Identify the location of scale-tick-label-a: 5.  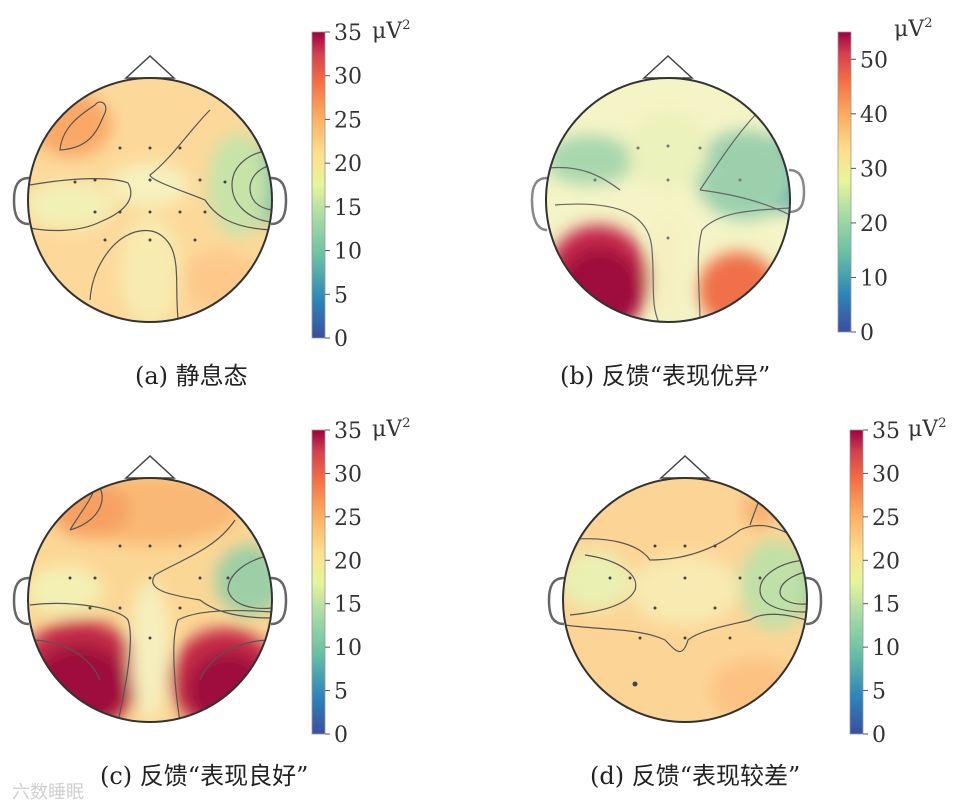
(341, 295).